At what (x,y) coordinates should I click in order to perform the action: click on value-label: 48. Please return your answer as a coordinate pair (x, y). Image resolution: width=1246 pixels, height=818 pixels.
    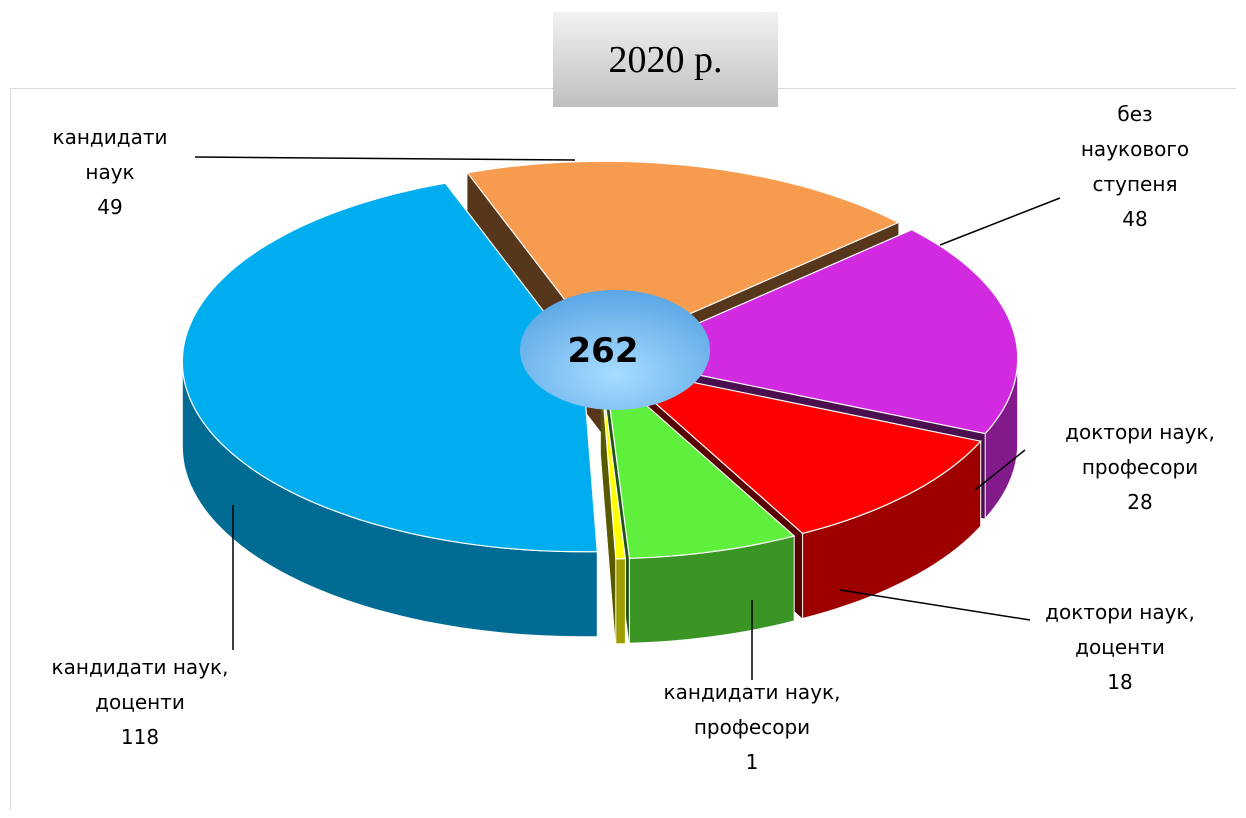
    Looking at the image, I should click on (1135, 219).